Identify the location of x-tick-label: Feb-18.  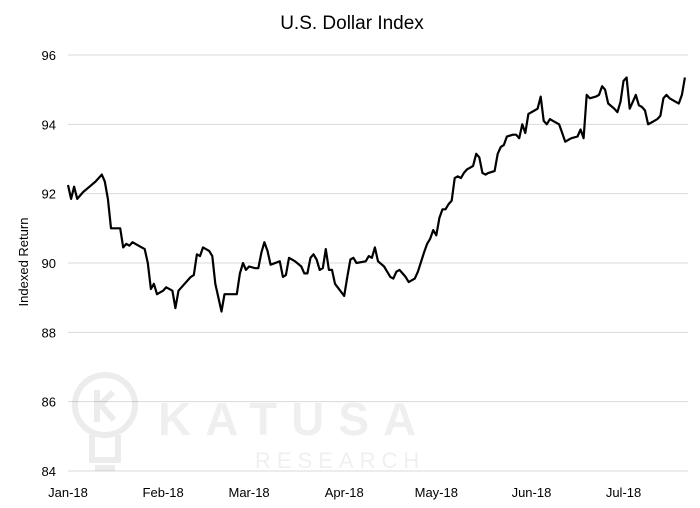
(163, 492).